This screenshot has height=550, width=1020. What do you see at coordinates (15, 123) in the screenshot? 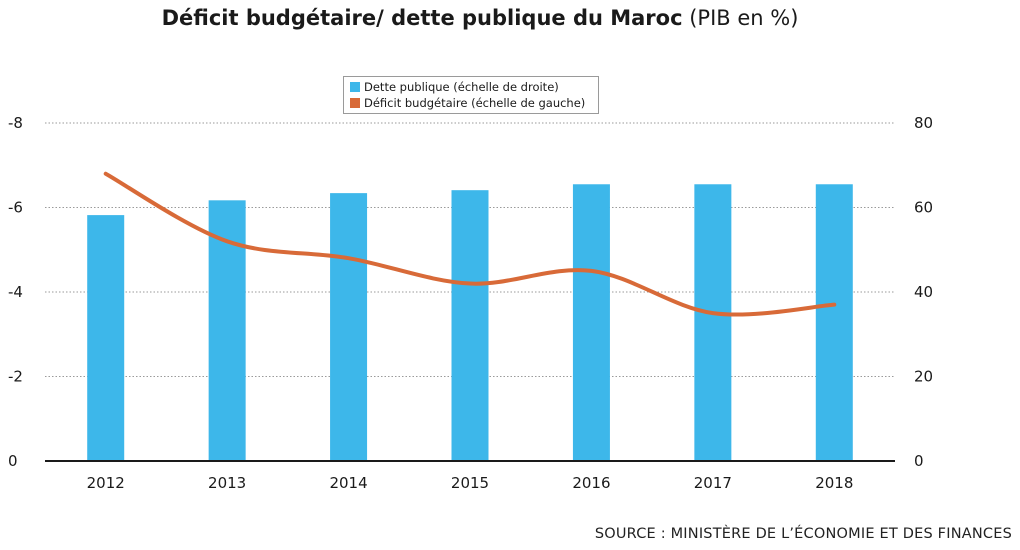
I see `left-axis-tick-label: -8` at bounding box center [15, 123].